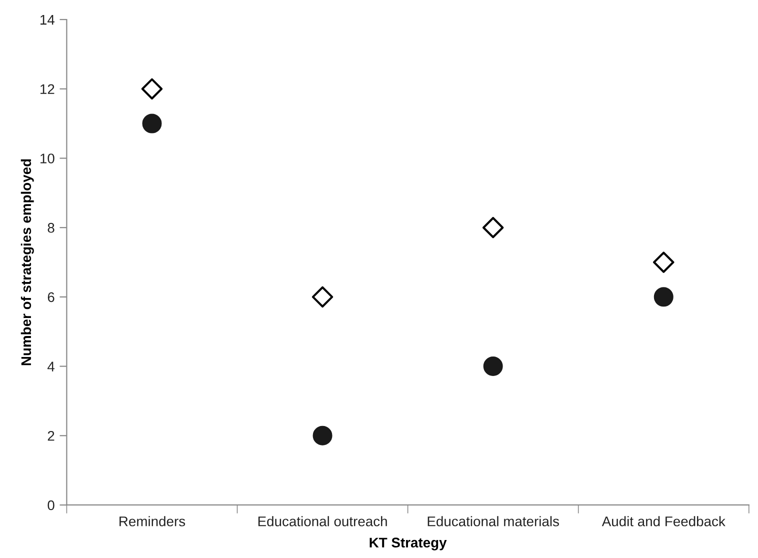  Describe the element at coordinates (51, 435) in the screenshot. I see `y-tick-label: 2` at that location.